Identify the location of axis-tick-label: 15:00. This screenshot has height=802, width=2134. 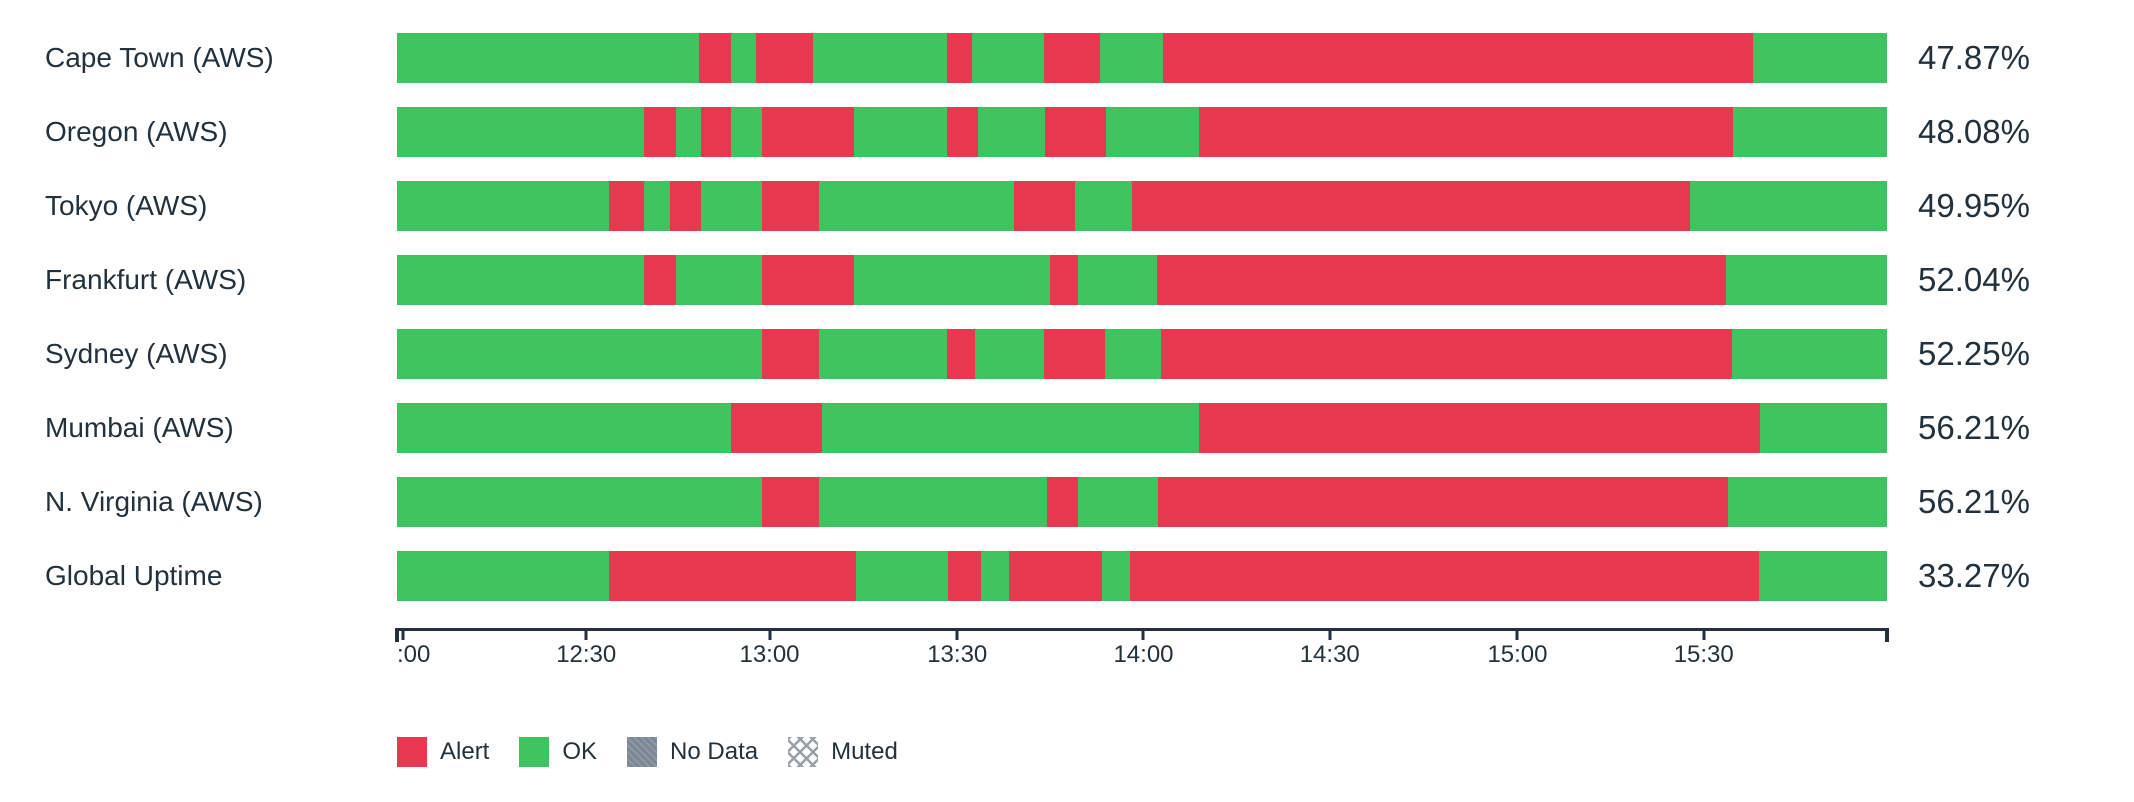
(1517, 654).